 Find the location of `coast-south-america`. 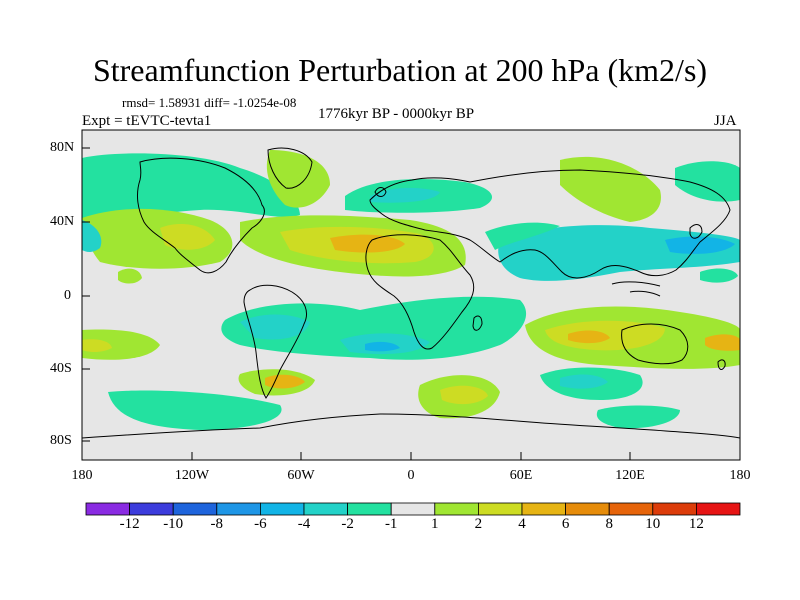

coast-south-america is located at coordinates (275, 341).